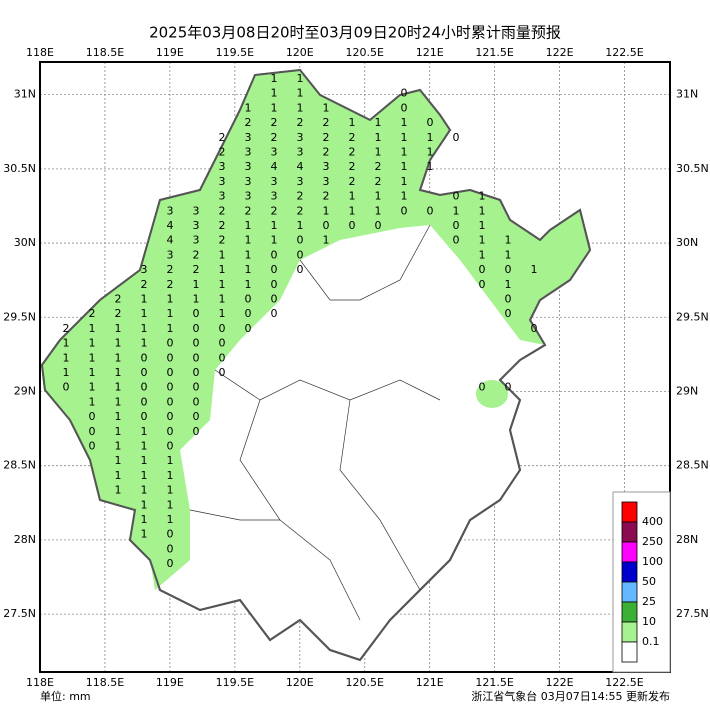 This screenshot has height=710, width=710. Describe the element at coordinates (25, 390) in the screenshot. I see `y-tick-label: 29N` at that location.